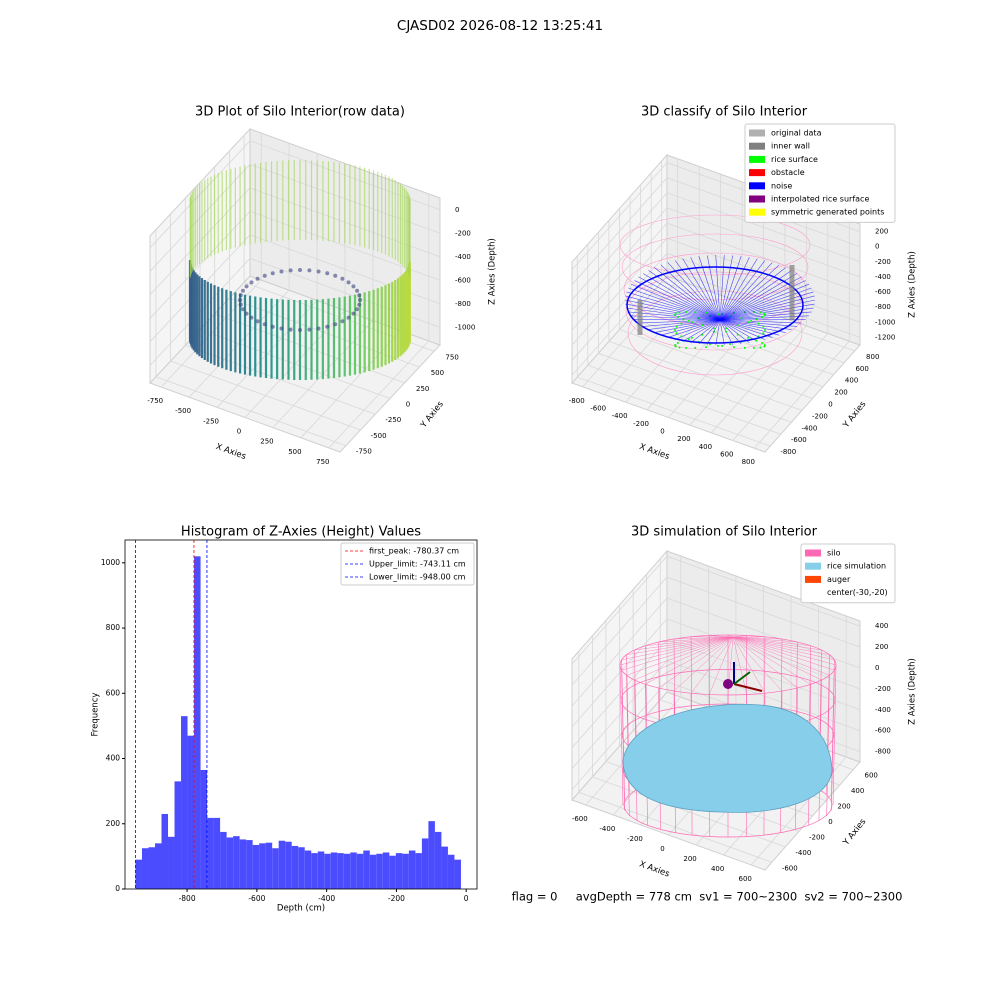  What do you see at coordinates (183, 411) in the screenshot?
I see `x-tick-label: -500` at bounding box center [183, 411].